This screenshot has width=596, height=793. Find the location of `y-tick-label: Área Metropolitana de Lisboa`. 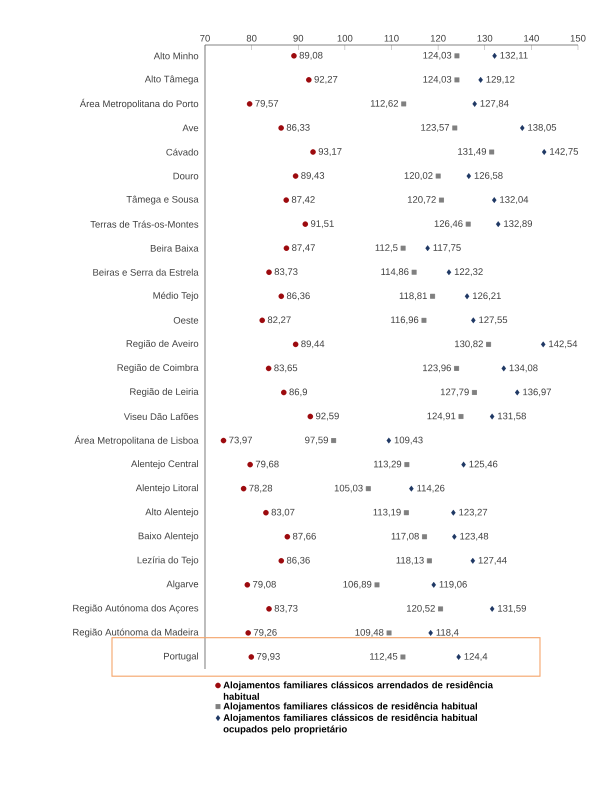

y-tick-label: Área Metropolitana de Lisboa is located at coordinates (136, 440).